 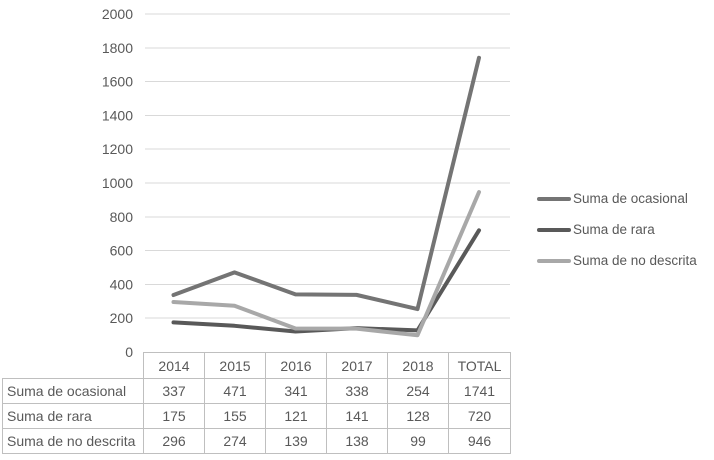 I want to click on table-row-label: Suma de no descrita, so click(x=73, y=441).